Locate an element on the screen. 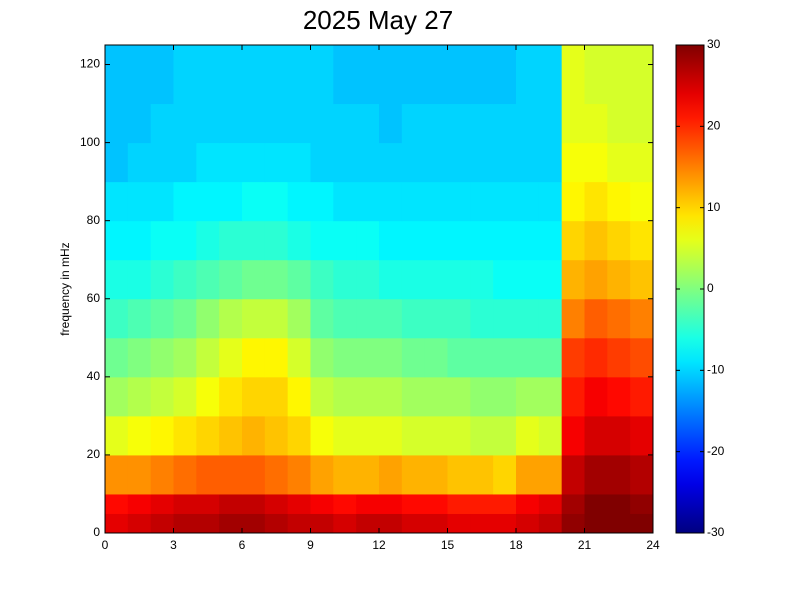 Image resolution: width=801 pixels, height=600 pixels. x-tick-label: 21 is located at coordinates (585, 545).